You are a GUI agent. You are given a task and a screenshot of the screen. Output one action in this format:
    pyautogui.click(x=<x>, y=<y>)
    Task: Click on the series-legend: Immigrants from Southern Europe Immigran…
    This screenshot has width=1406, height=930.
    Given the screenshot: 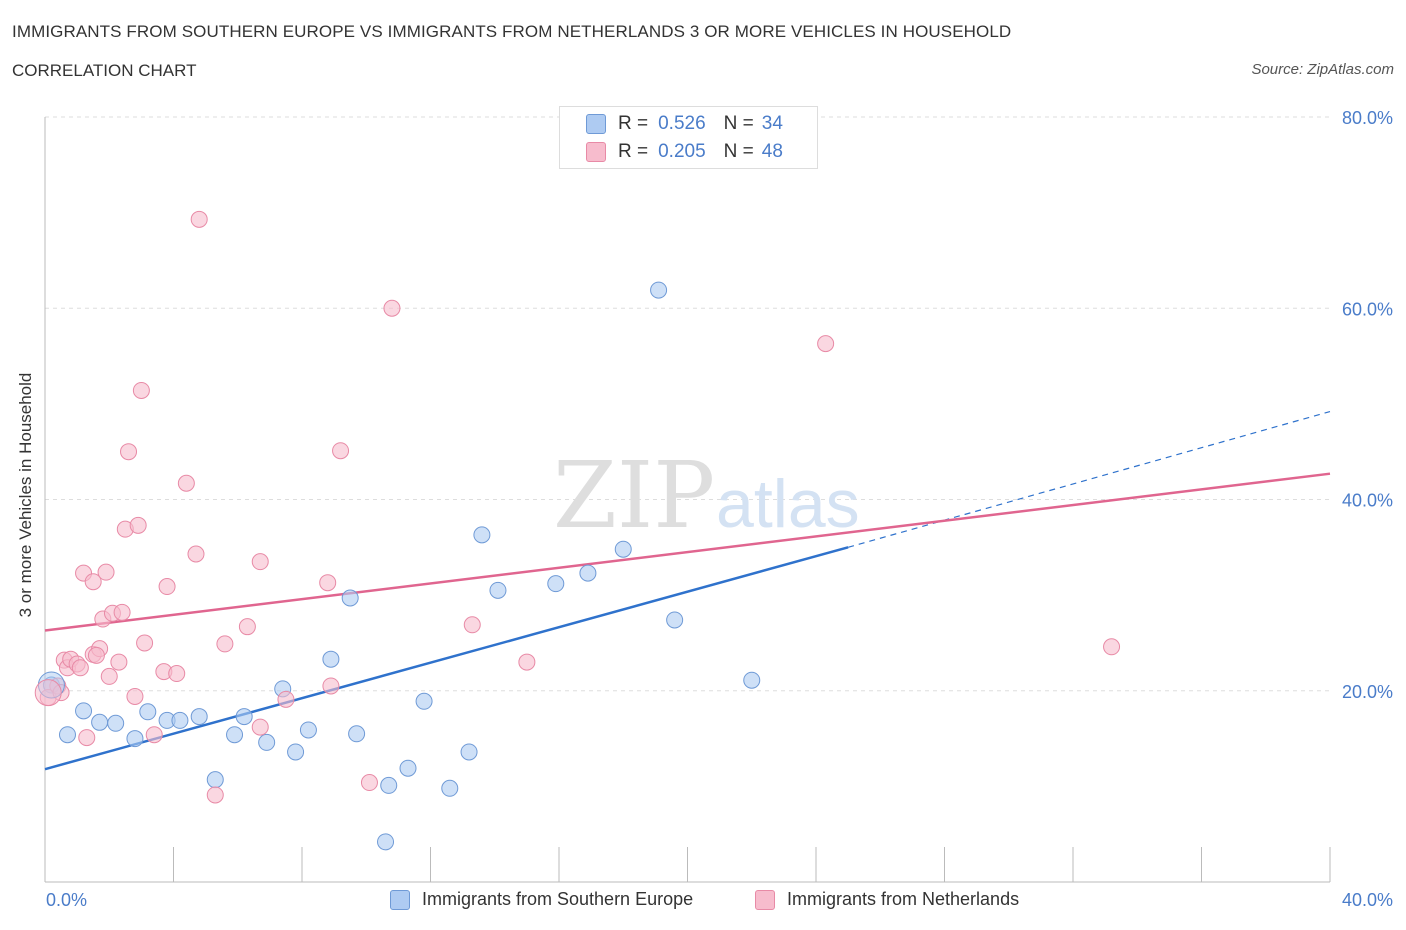 What is the action you would take?
    pyautogui.click(x=703, y=902)
    